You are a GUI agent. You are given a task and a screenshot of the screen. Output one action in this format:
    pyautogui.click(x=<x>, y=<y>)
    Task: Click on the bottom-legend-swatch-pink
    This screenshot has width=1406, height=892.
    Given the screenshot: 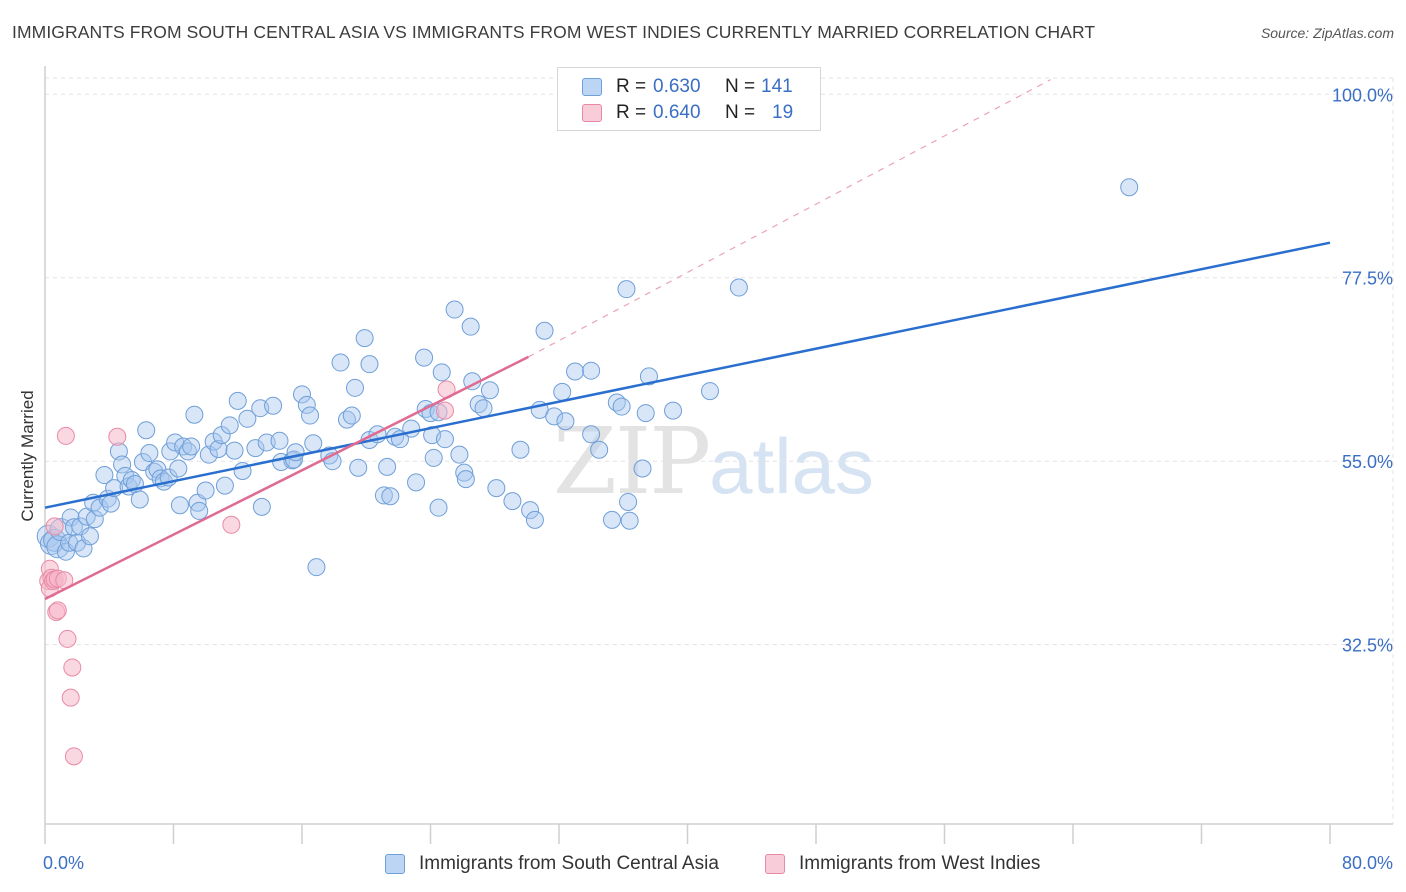 What is the action you would take?
    pyautogui.click(x=775, y=864)
    